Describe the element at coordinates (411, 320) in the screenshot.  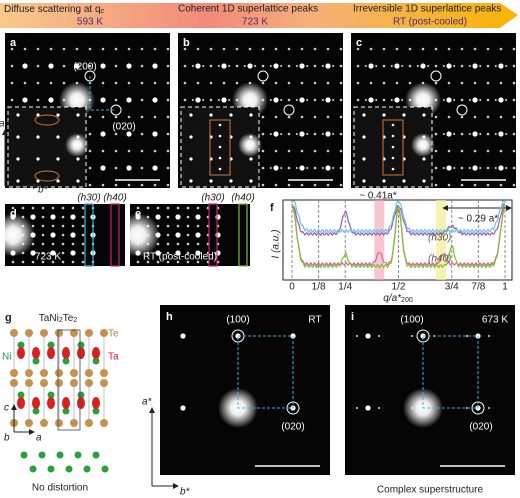
I see `peak-label: (100)` at that location.